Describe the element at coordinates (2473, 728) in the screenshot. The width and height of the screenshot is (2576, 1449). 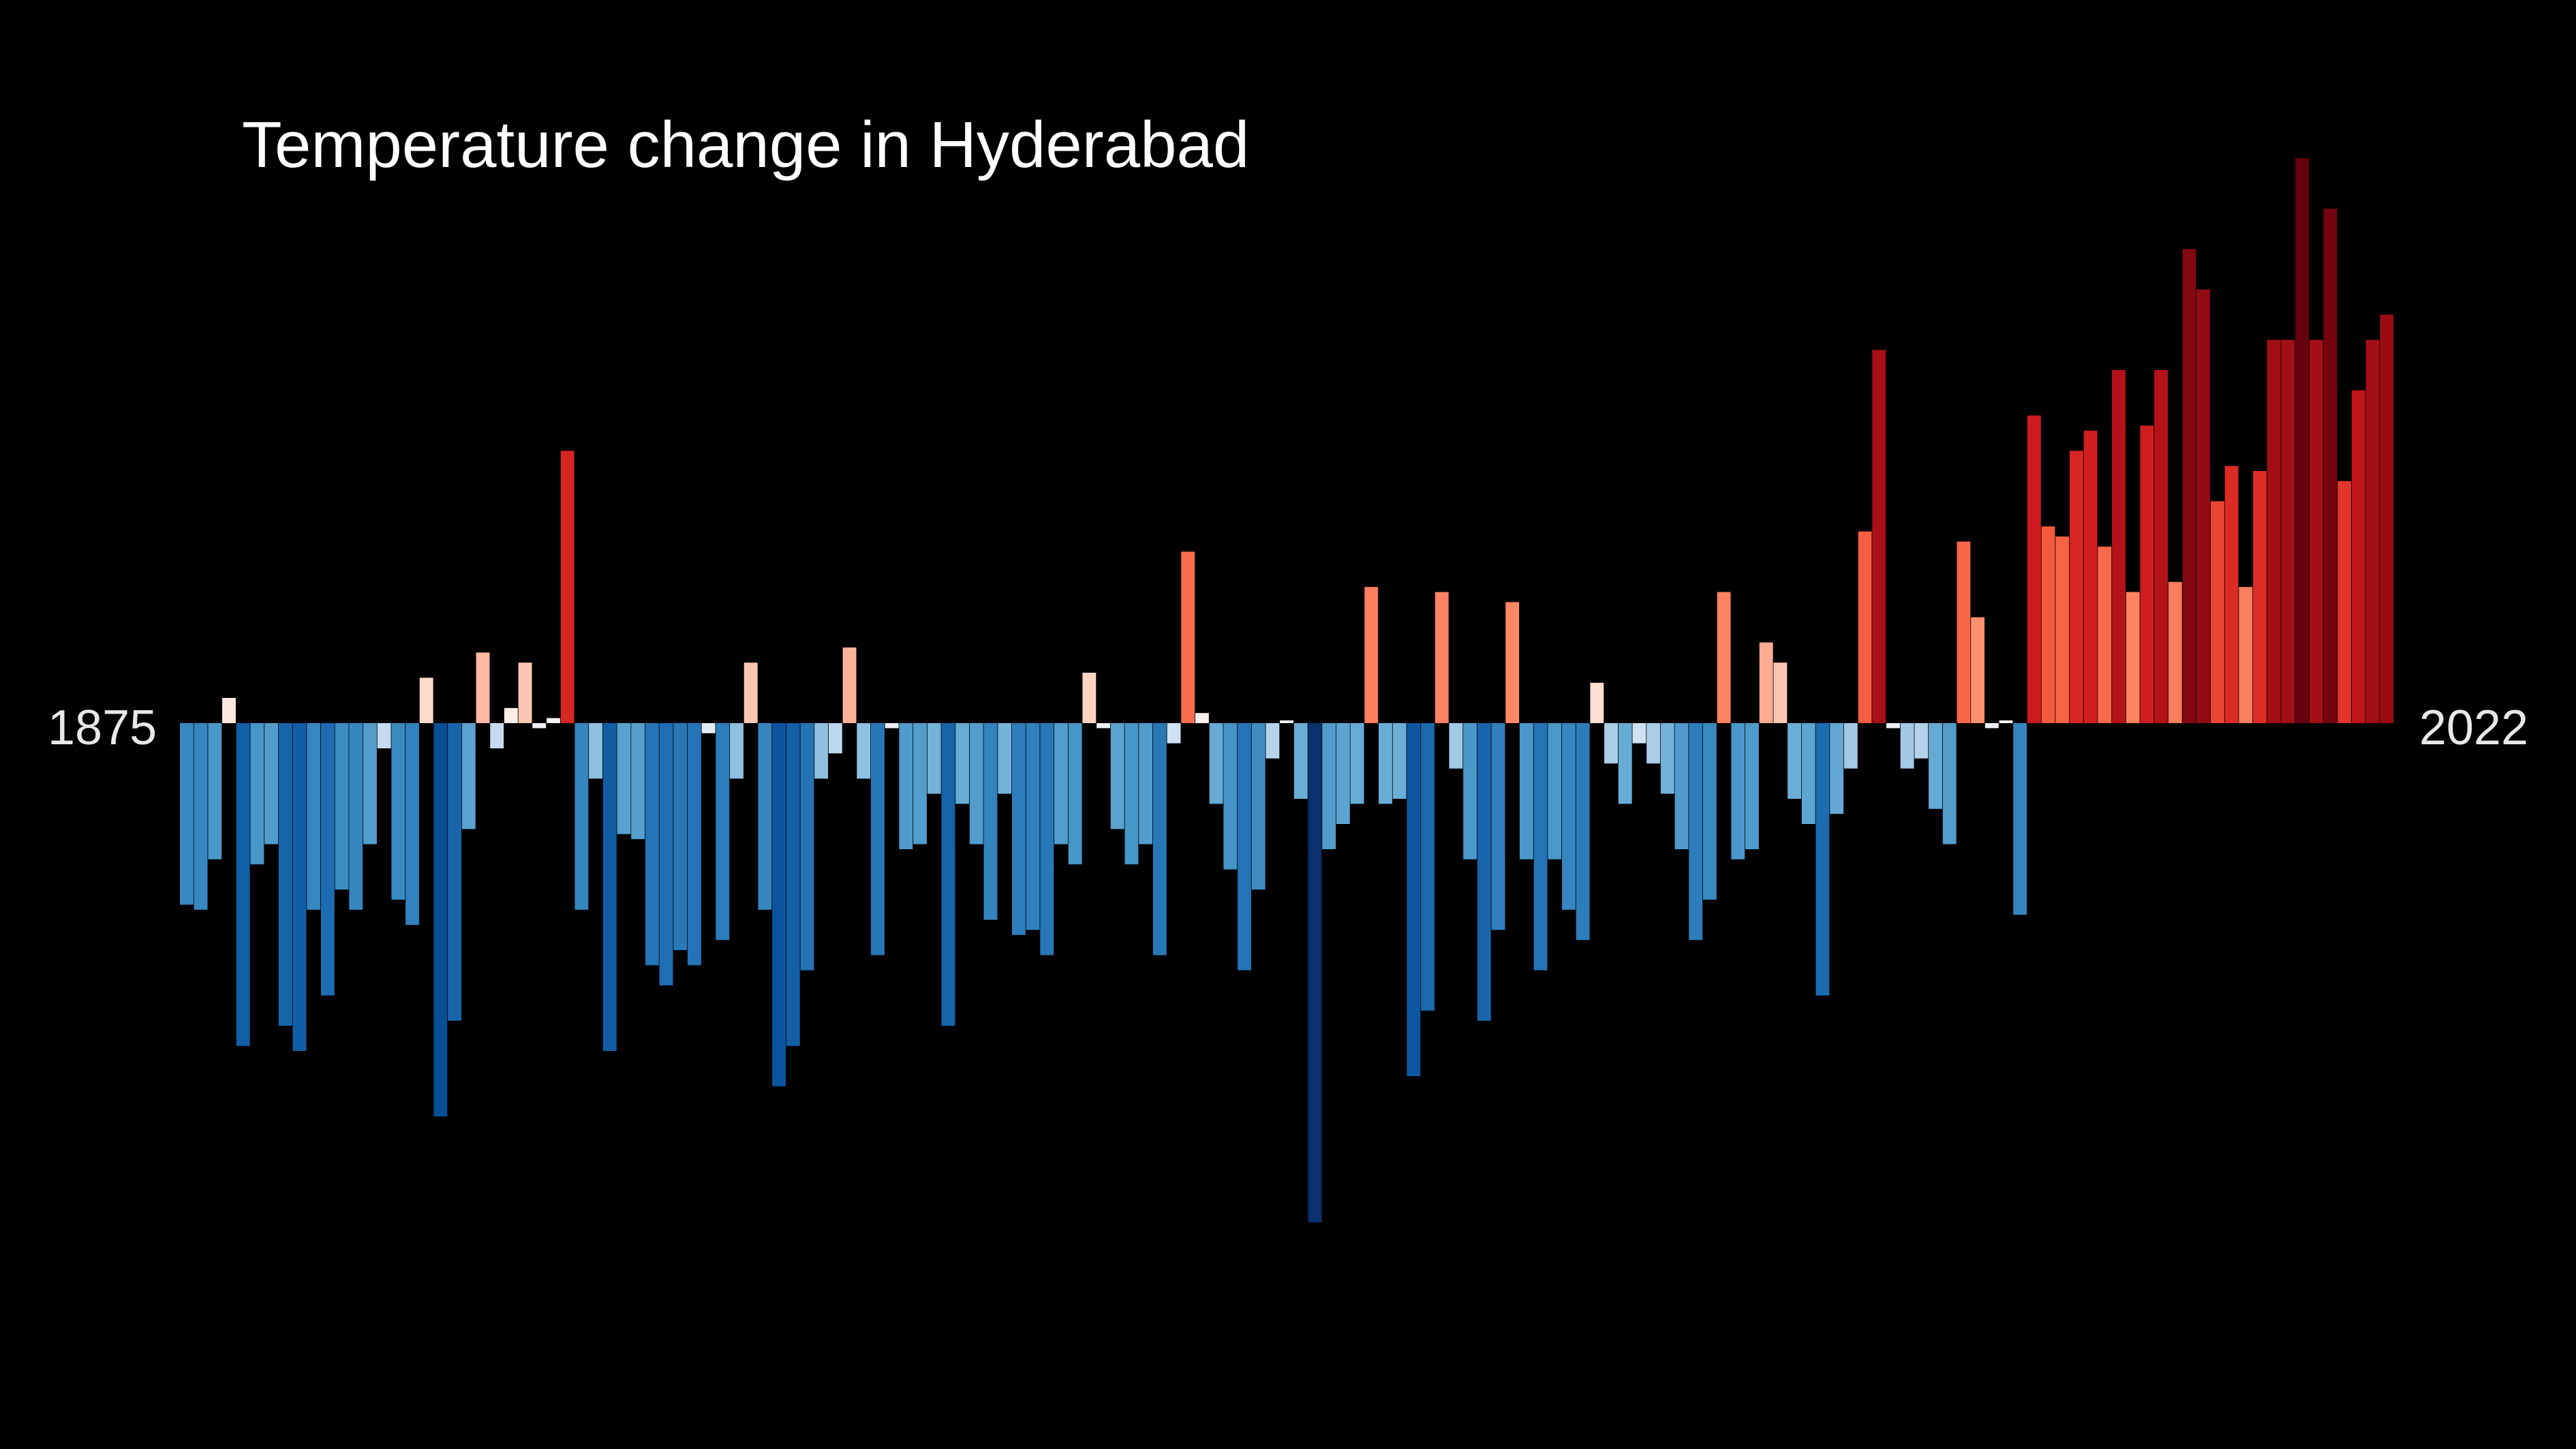
I see `end-year-label: 2022` at that location.